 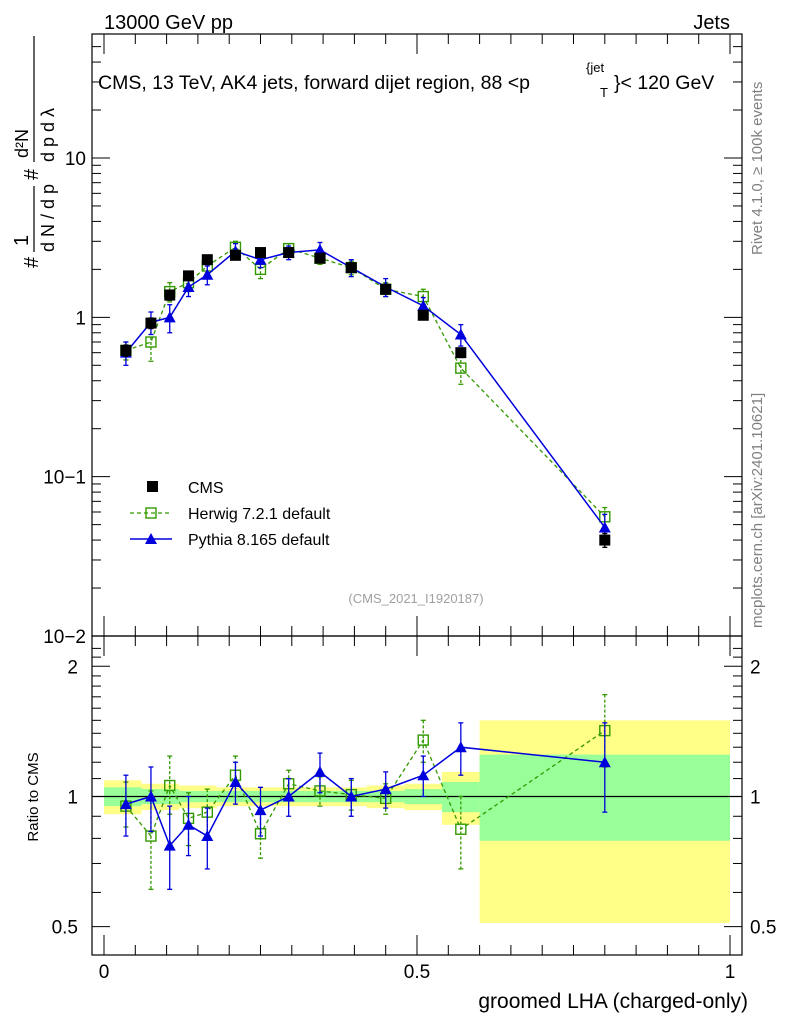 I want to click on main-ylabel-num: d²N, so click(x=22, y=143).